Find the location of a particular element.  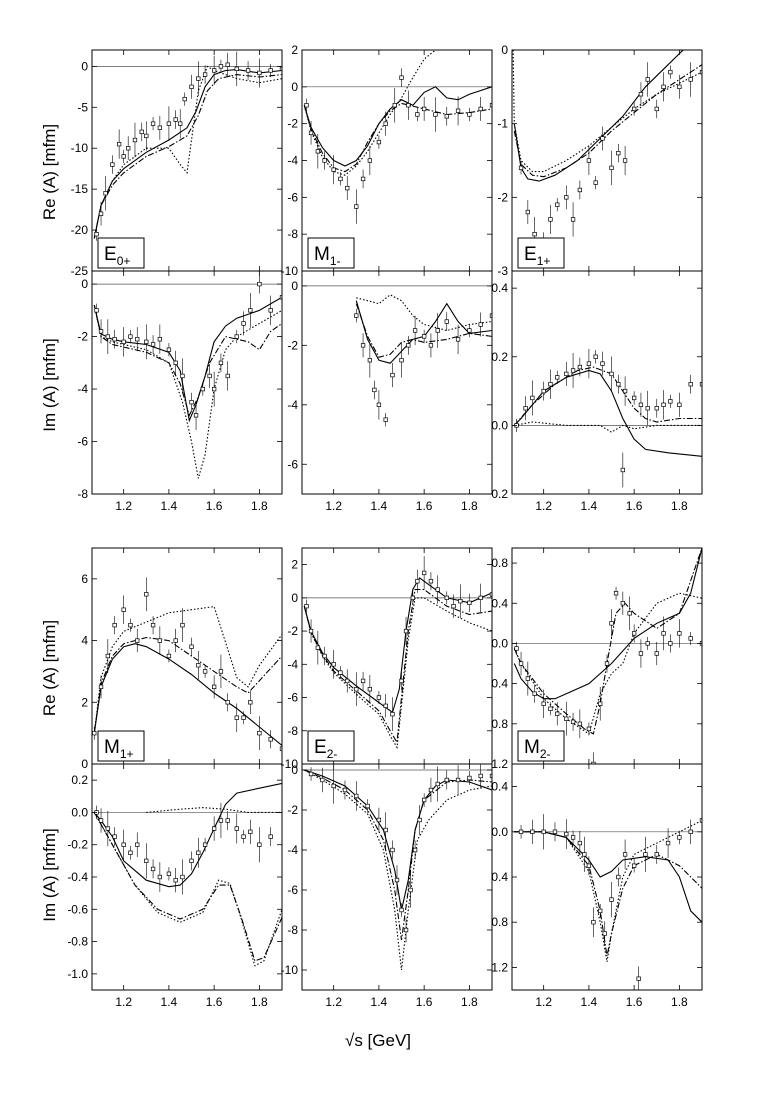

y-tick-label: 2 is located at coordinates (294, 565).